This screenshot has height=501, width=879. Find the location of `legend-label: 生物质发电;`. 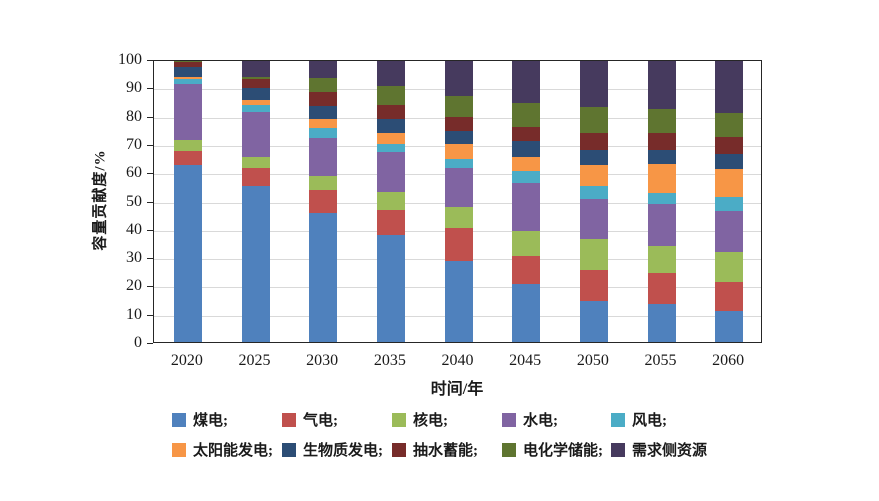

legend-label: 生物质发电; is located at coordinates (343, 451).